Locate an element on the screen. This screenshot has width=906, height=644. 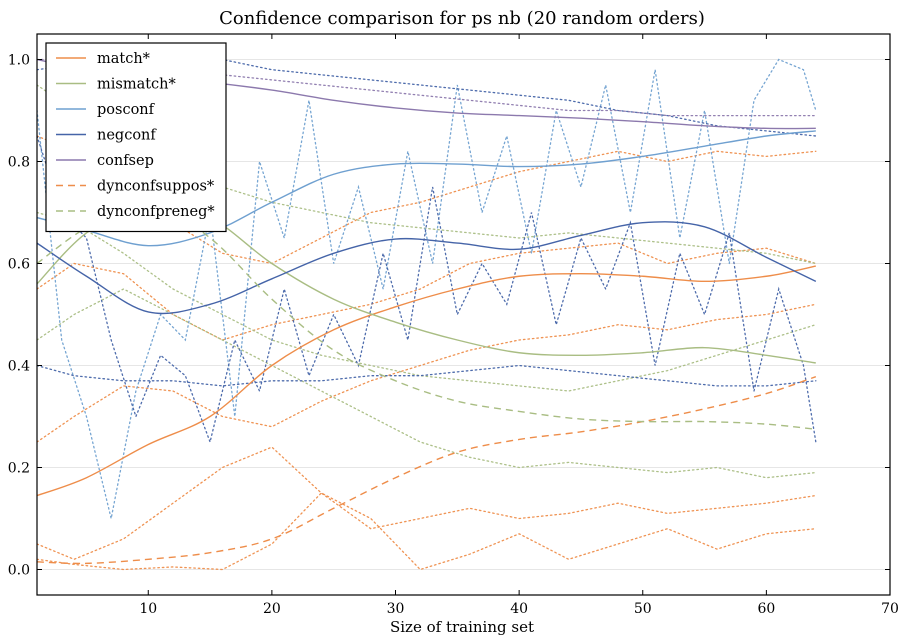
x-tick-label: 10 is located at coordinates (148, 609).